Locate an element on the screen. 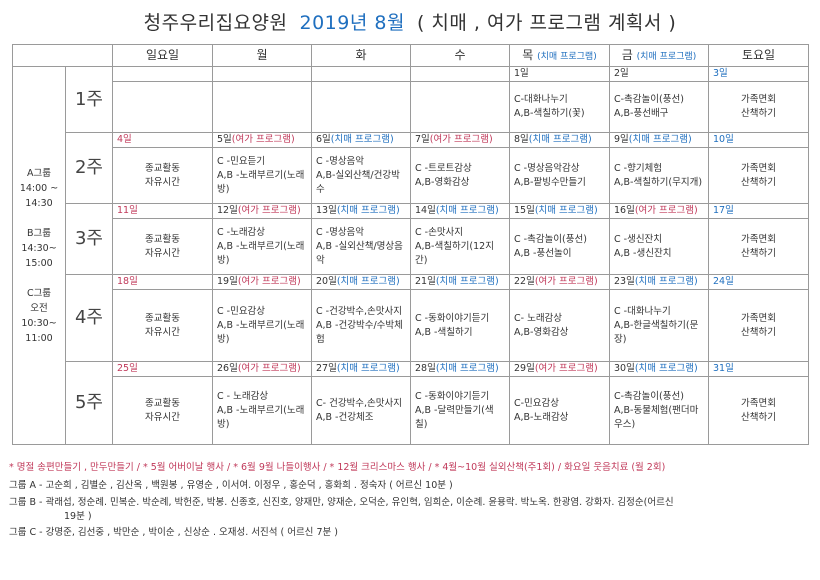 This screenshot has height=580, width=820. activity-cell: C -동화이야기듣기 A,B -색칠하기 is located at coordinates (460, 325).